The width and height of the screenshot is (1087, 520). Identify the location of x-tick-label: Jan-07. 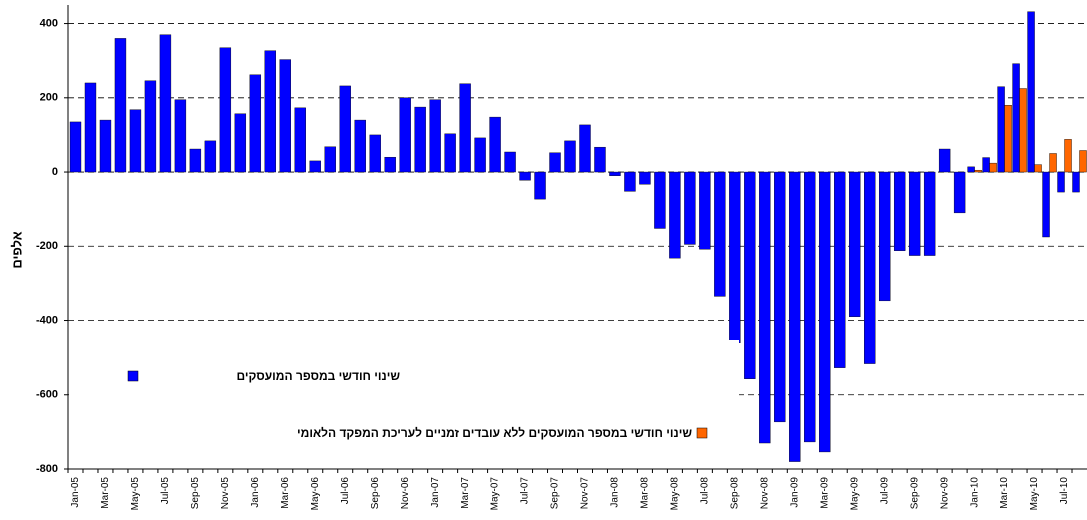
(435, 492).